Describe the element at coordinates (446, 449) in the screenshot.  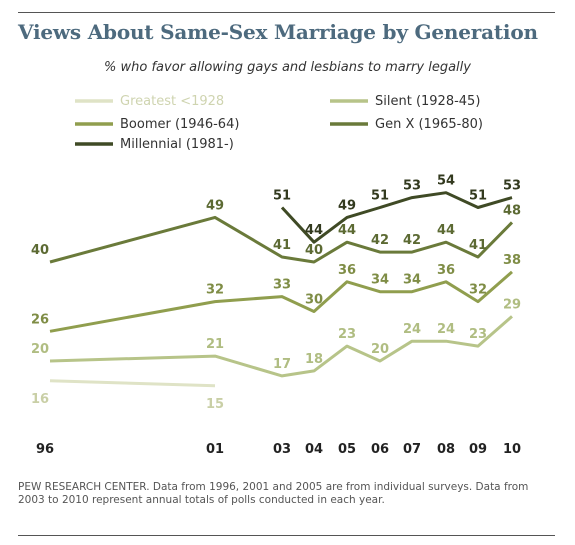
I see `x-tick-label: 08` at that location.